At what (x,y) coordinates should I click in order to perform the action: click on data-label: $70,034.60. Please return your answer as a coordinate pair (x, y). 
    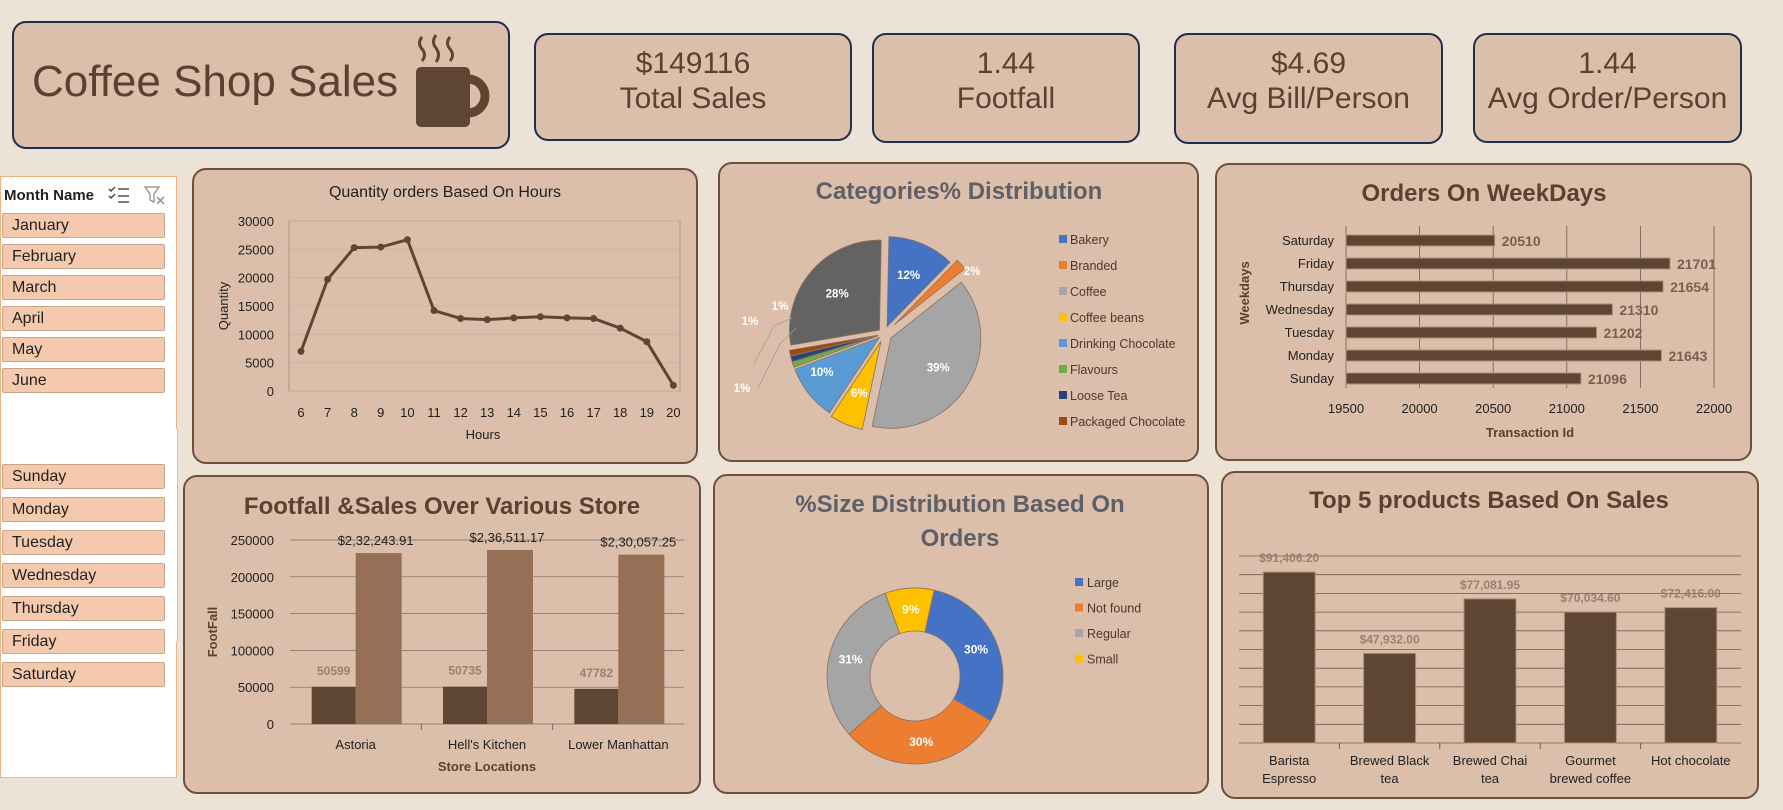
    Looking at the image, I should click on (1590, 598).